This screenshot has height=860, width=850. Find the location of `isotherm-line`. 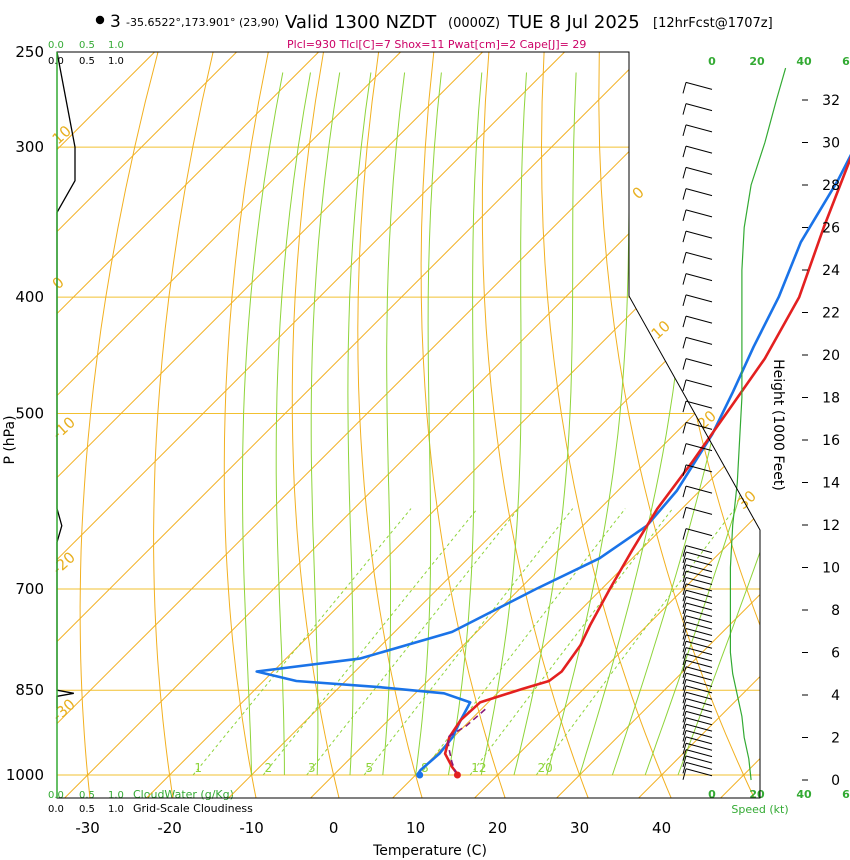

isotherm-line is located at coordinates (697, 425).